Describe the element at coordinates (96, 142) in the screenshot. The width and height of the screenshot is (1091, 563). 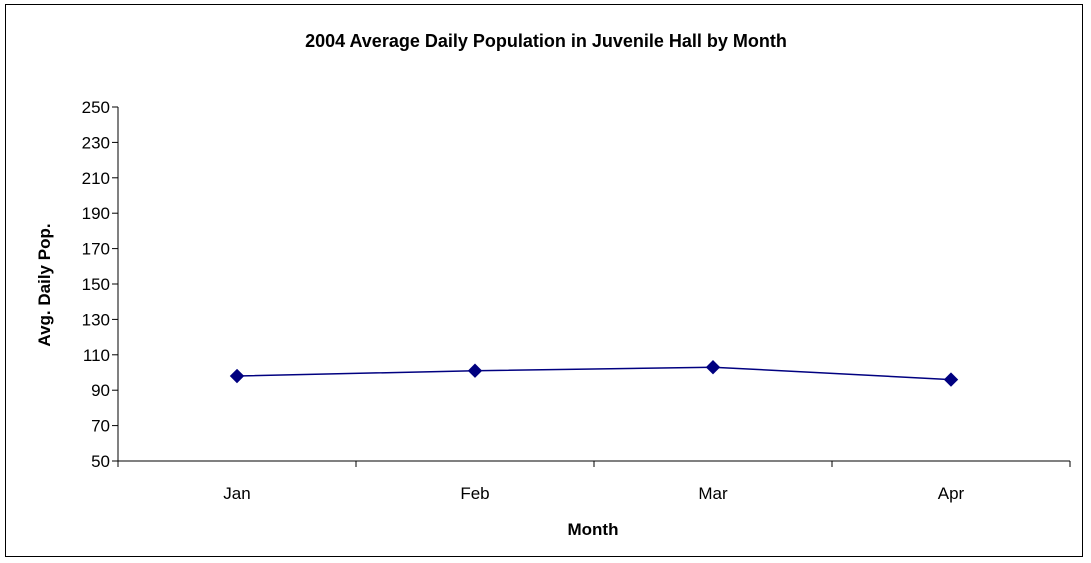
I see `y-tick-label: 230` at that location.